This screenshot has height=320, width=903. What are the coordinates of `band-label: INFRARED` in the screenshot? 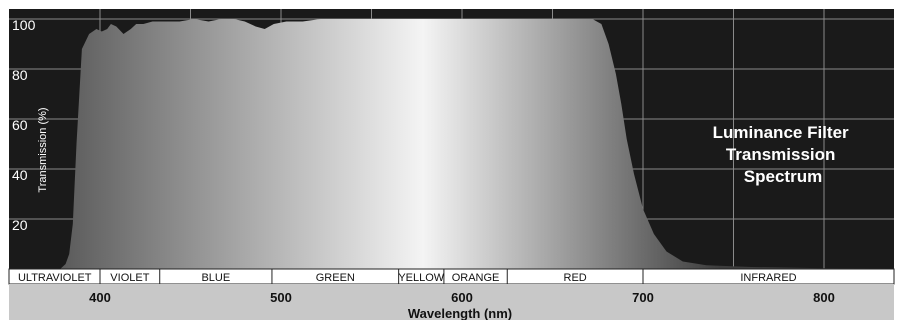 It's located at (768, 278).